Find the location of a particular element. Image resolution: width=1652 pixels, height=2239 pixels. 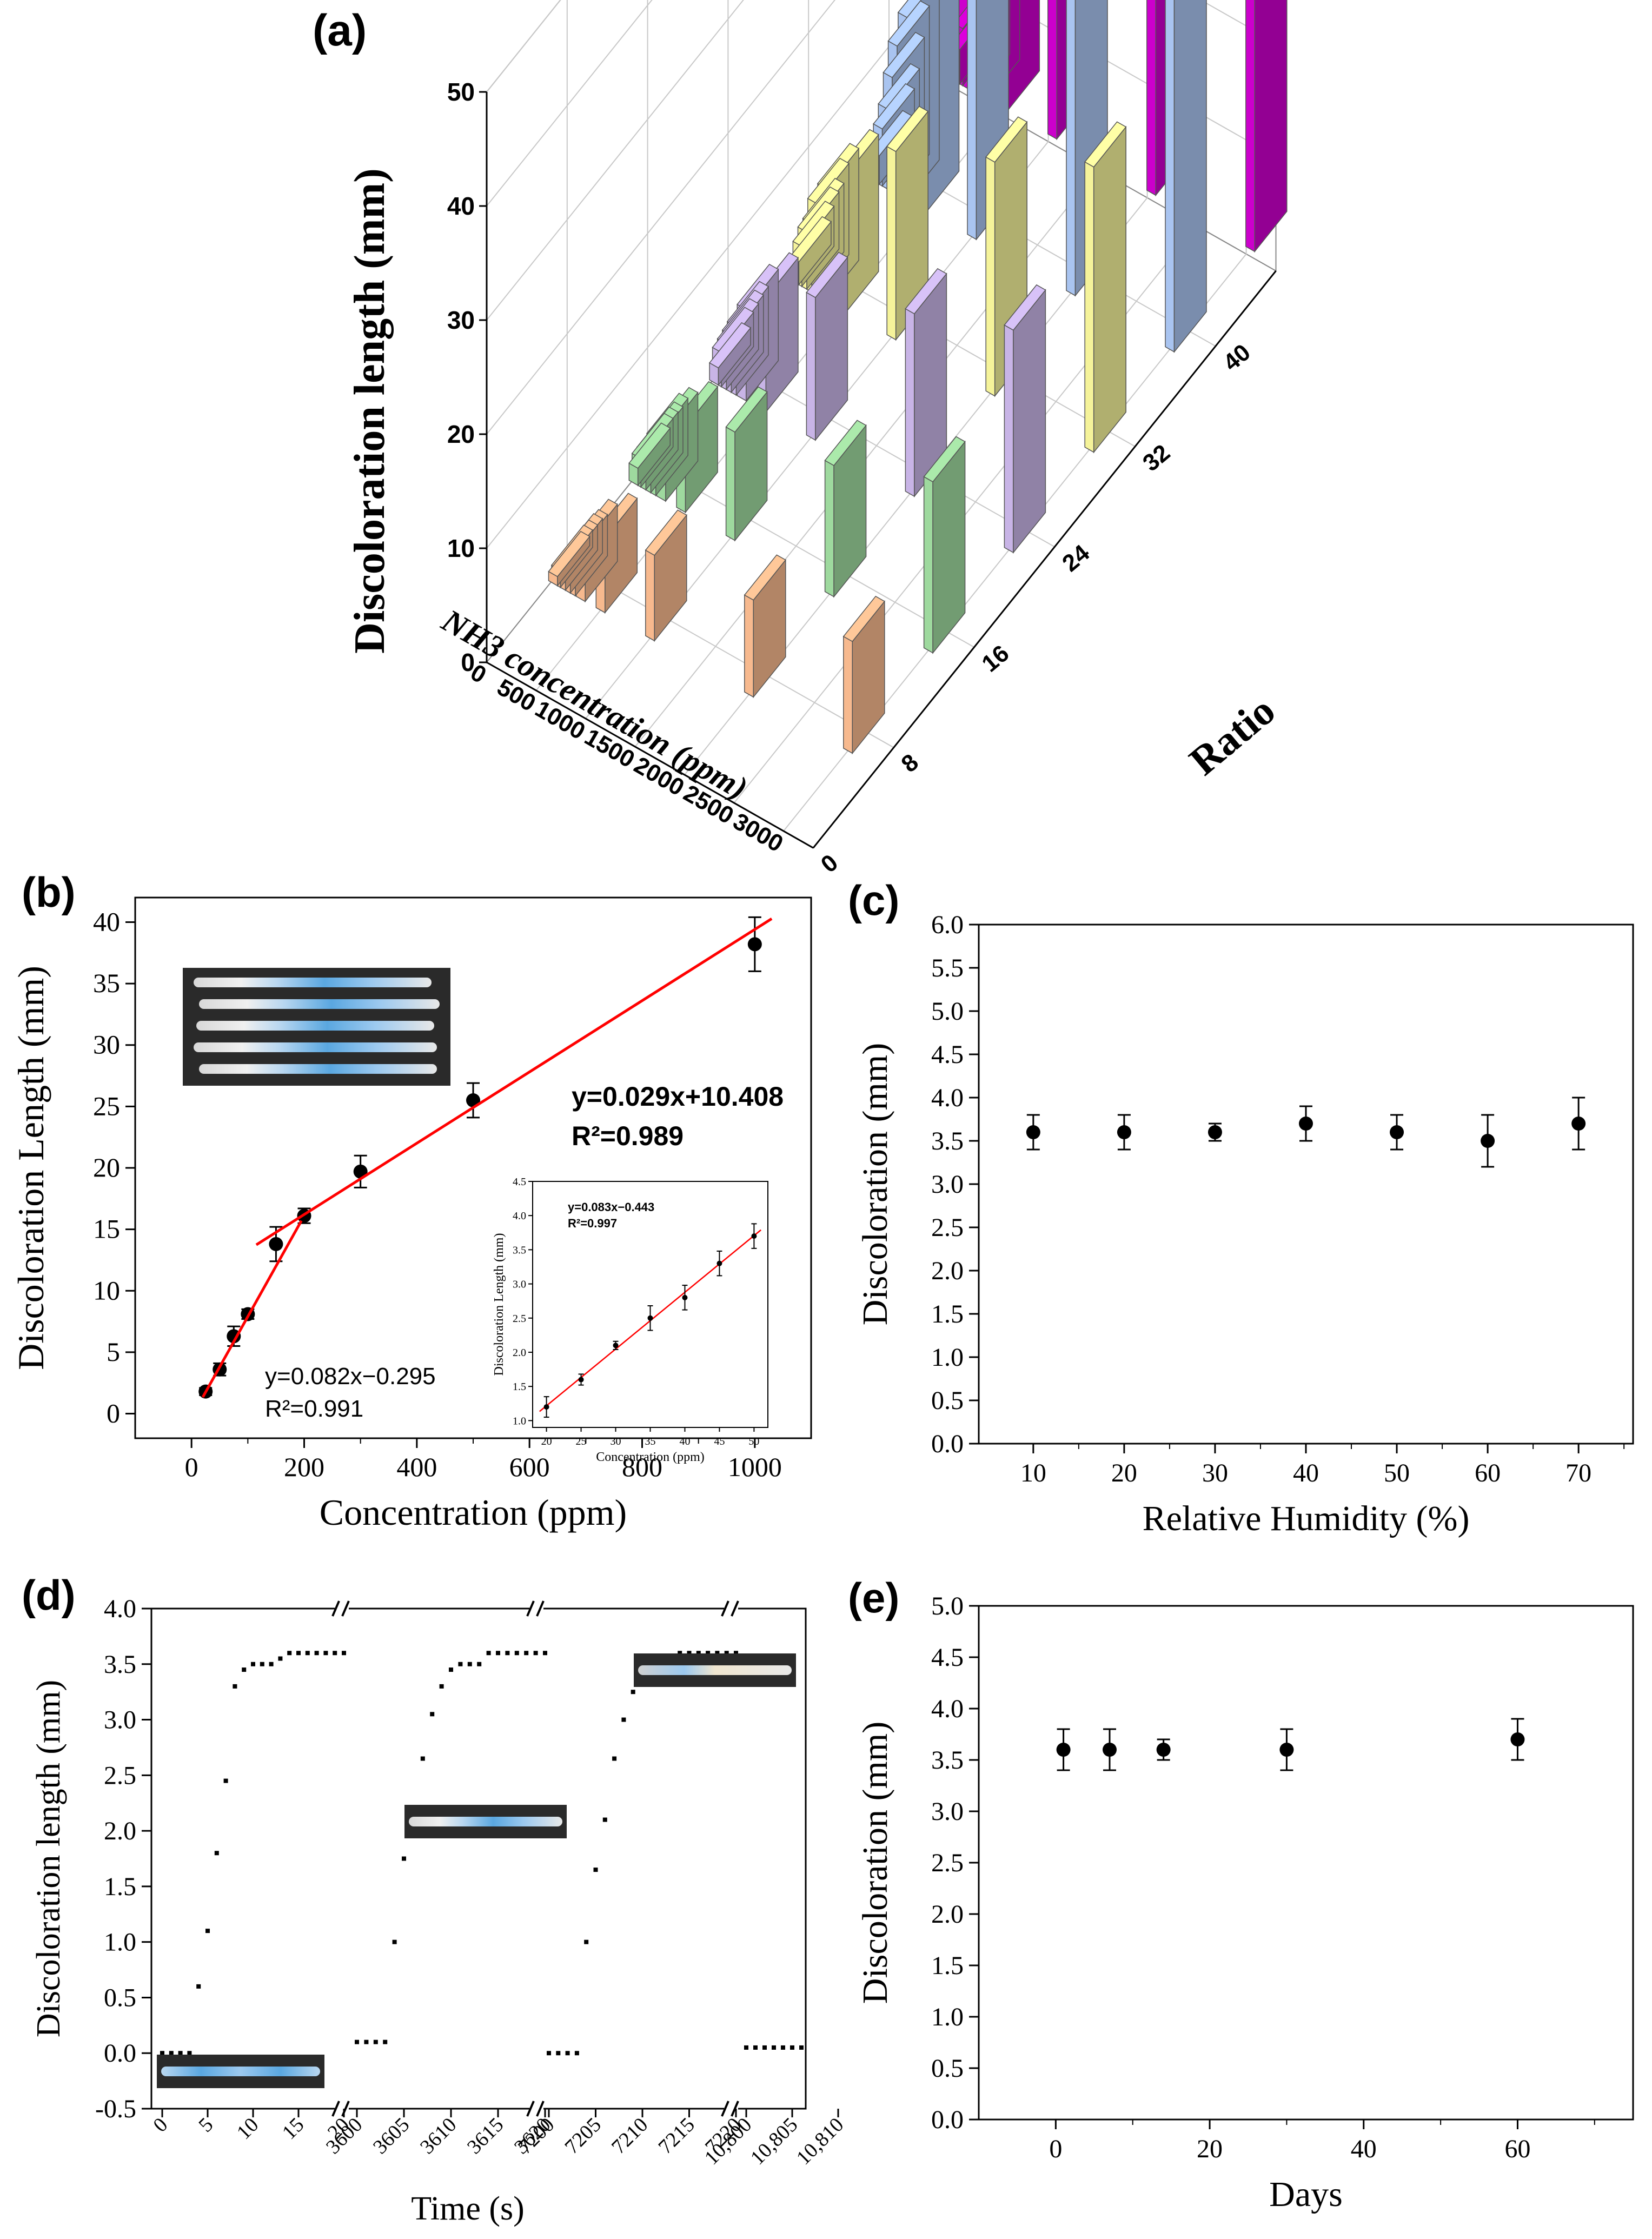

inset-x-tick-label: 40 is located at coordinates (684, 1441).